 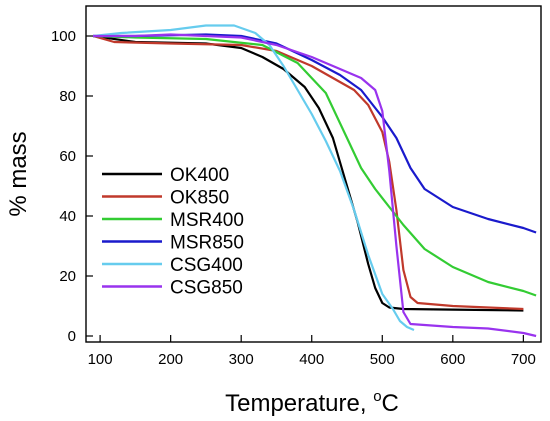 I want to click on y-tick-label: 60, so click(x=67, y=156).